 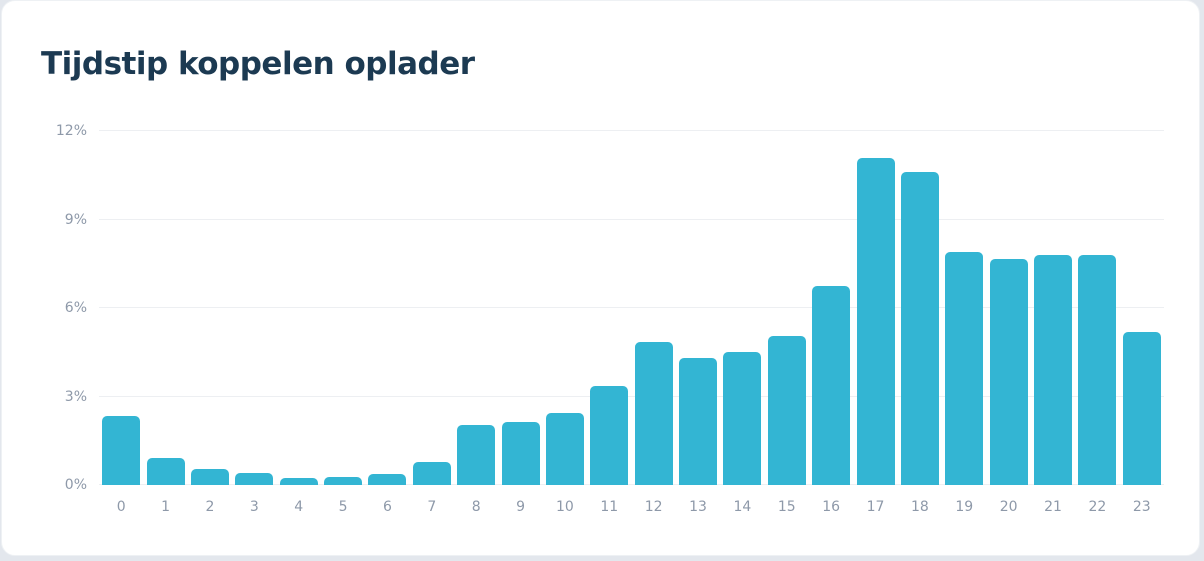 What do you see at coordinates (387, 507) in the screenshot?
I see `x-axis-tick-label-6: 6` at bounding box center [387, 507].